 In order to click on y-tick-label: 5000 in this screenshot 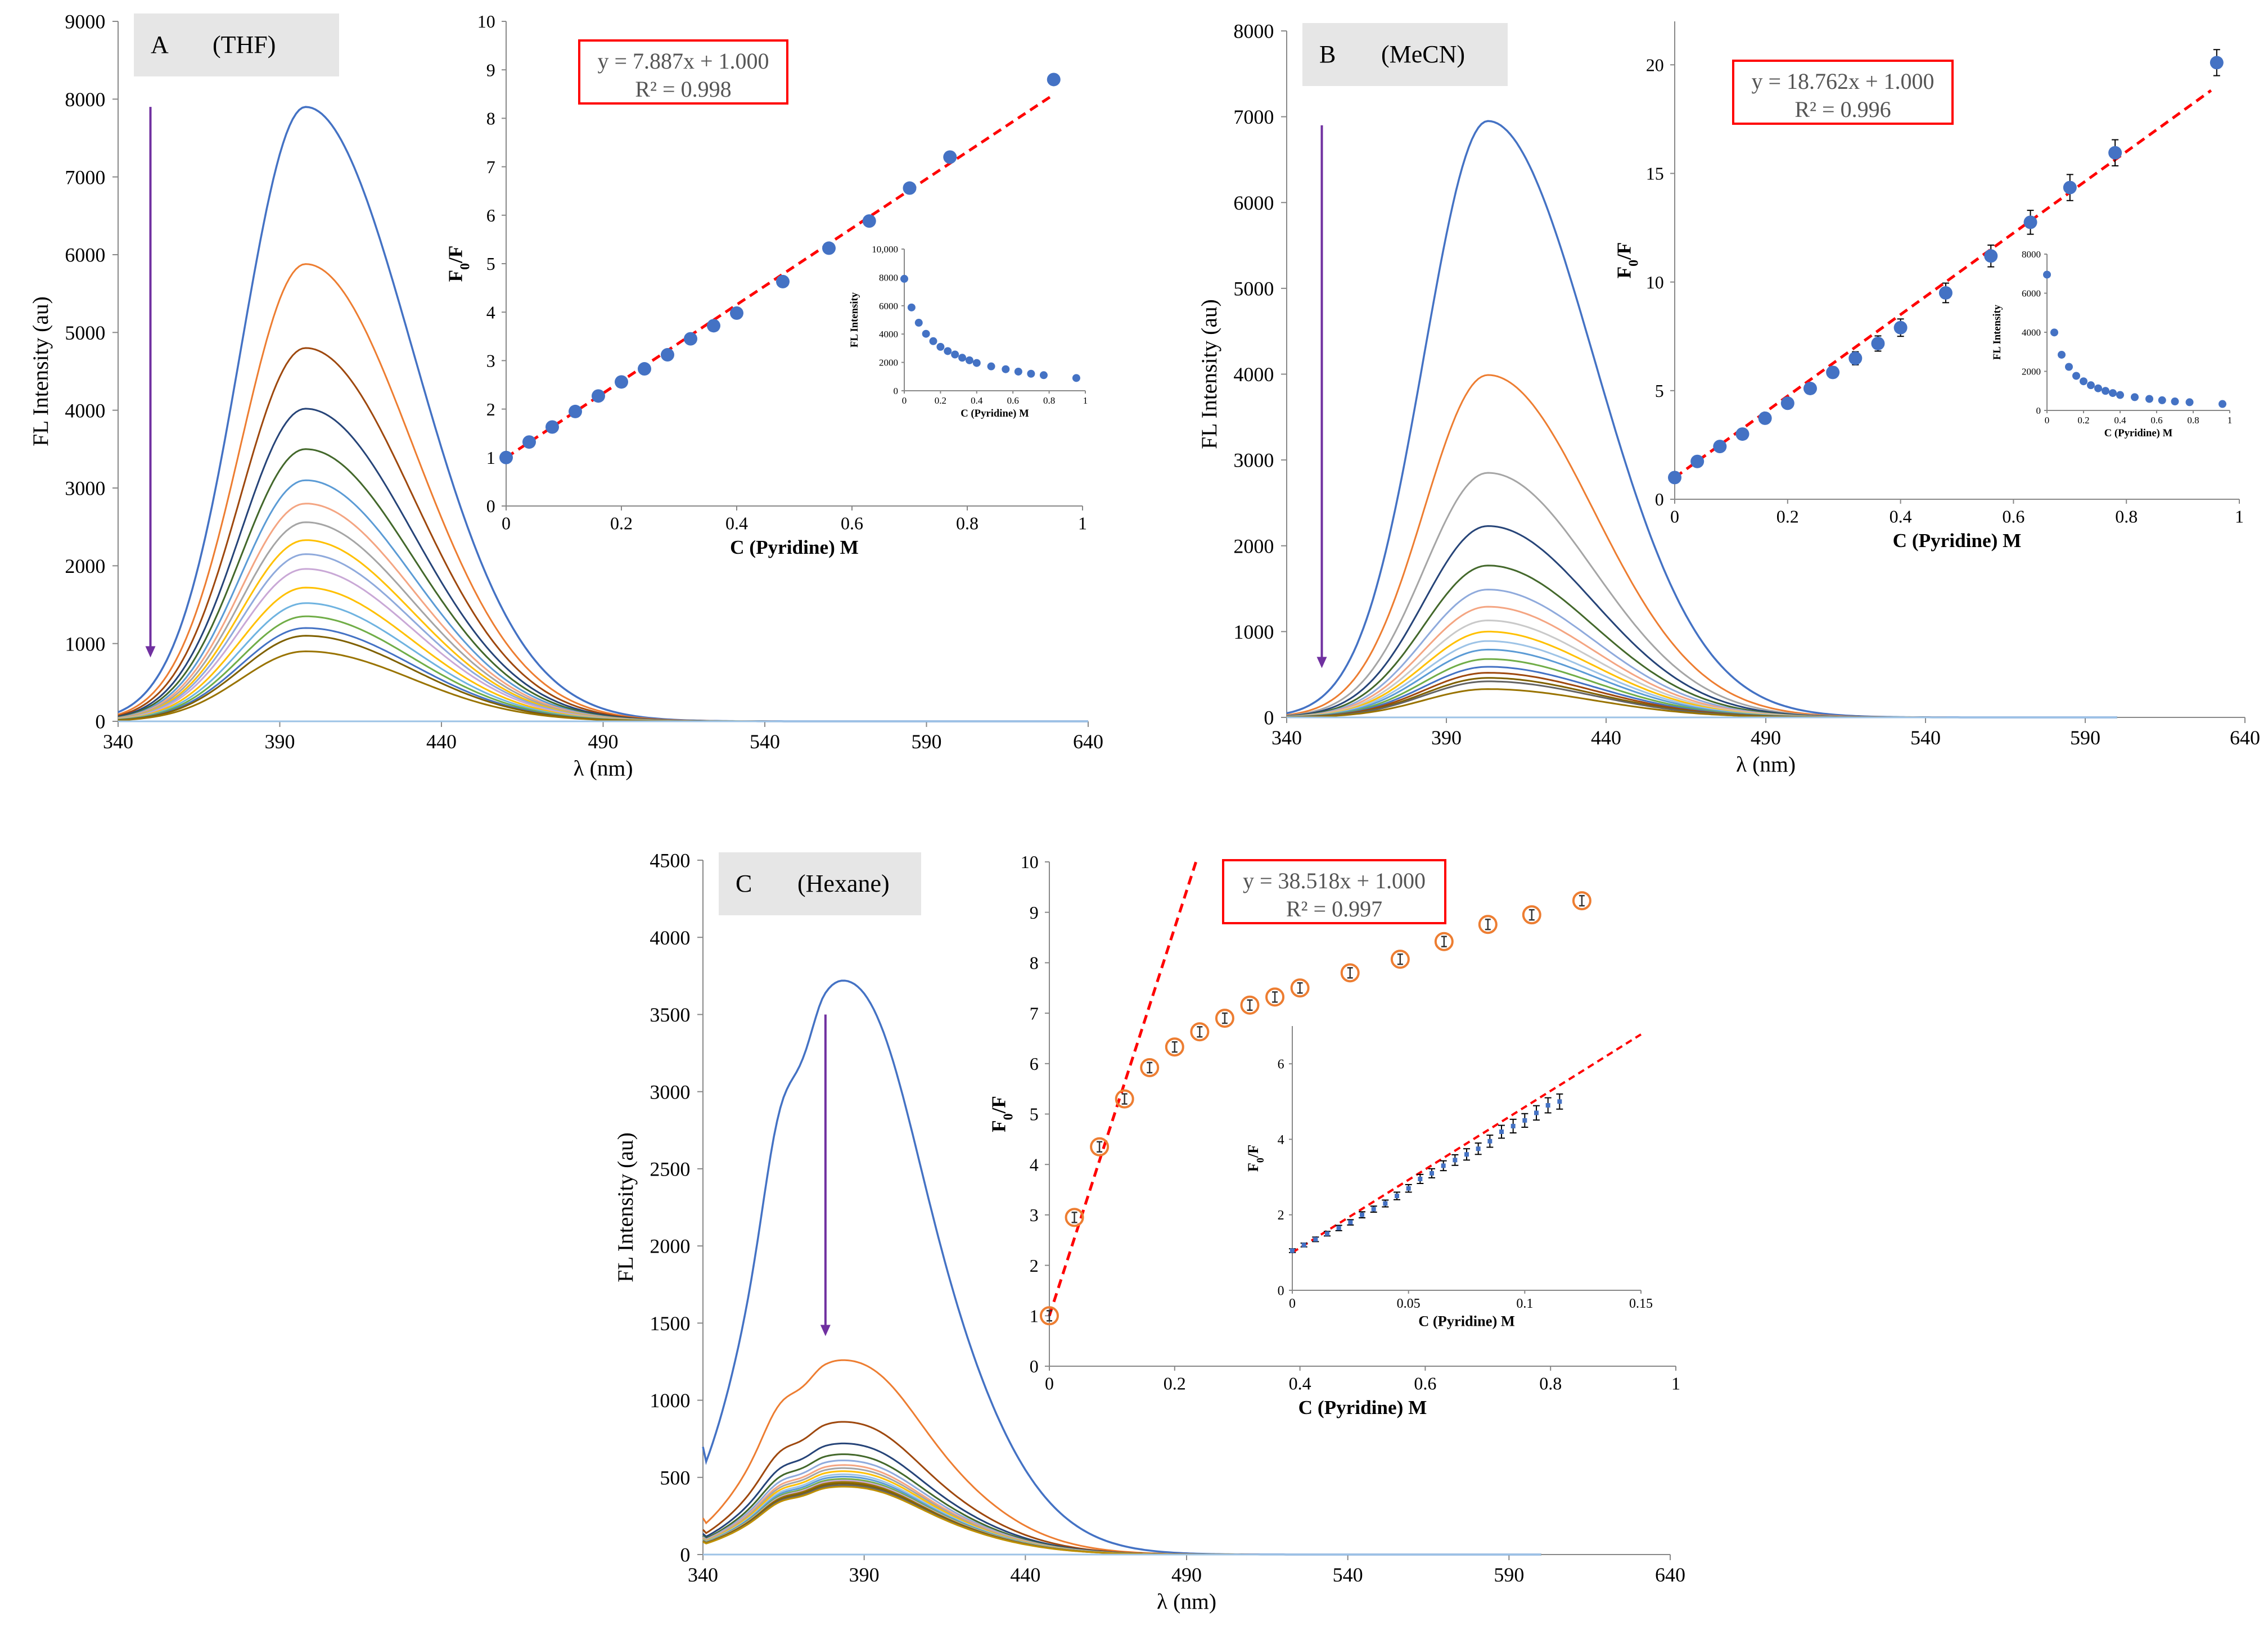, I will do `click(1253, 288)`.